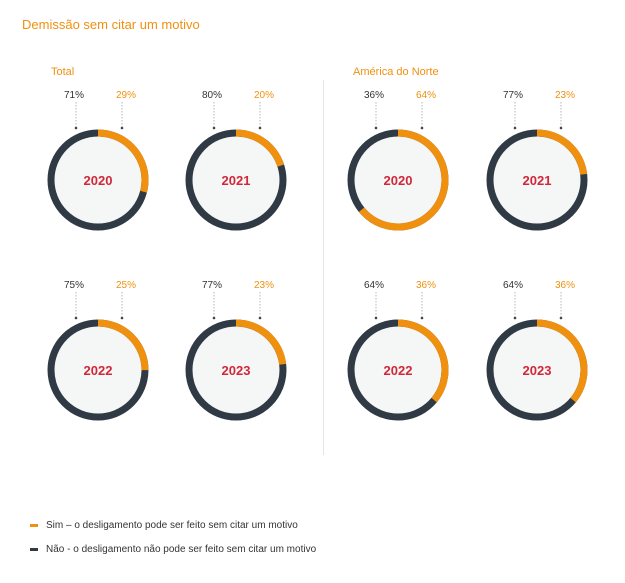 The width and height of the screenshot is (625, 583). Describe the element at coordinates (34, 549) in the screenshot. I see `legend-swatch-nao` at that location.